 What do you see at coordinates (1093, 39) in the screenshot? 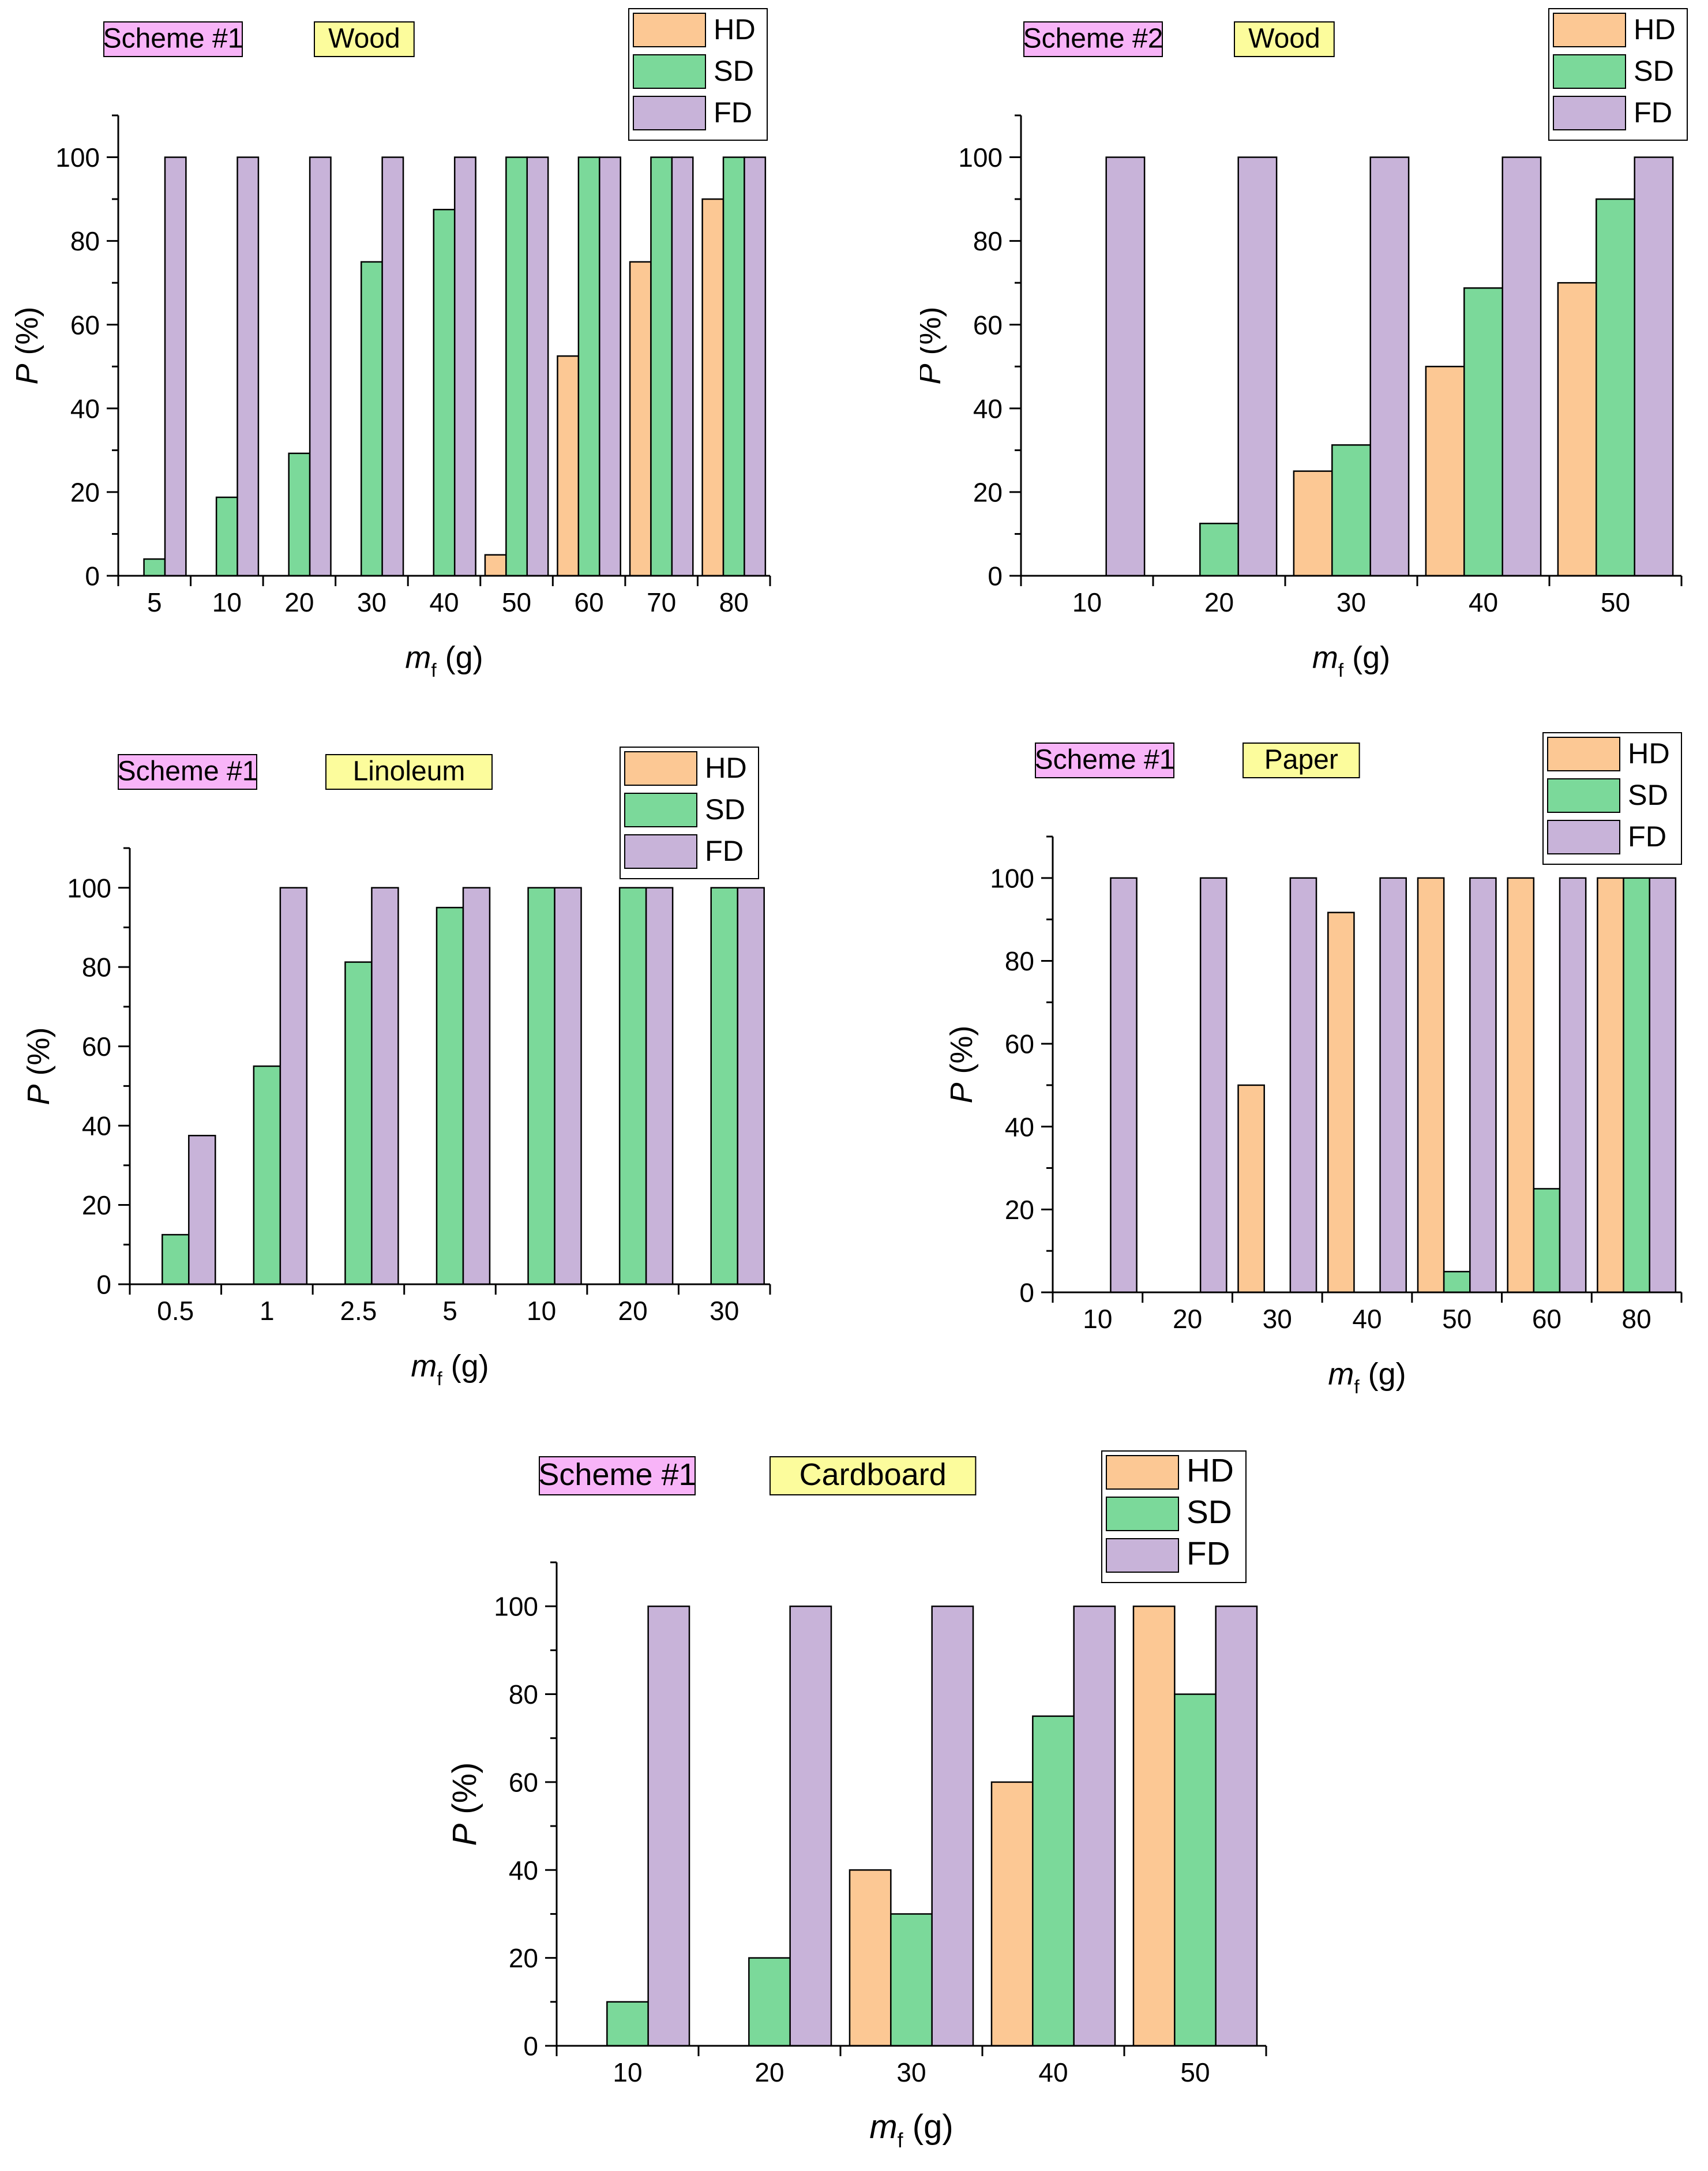
I see `scheme-tag-box` at bounding box center [1093, 39].